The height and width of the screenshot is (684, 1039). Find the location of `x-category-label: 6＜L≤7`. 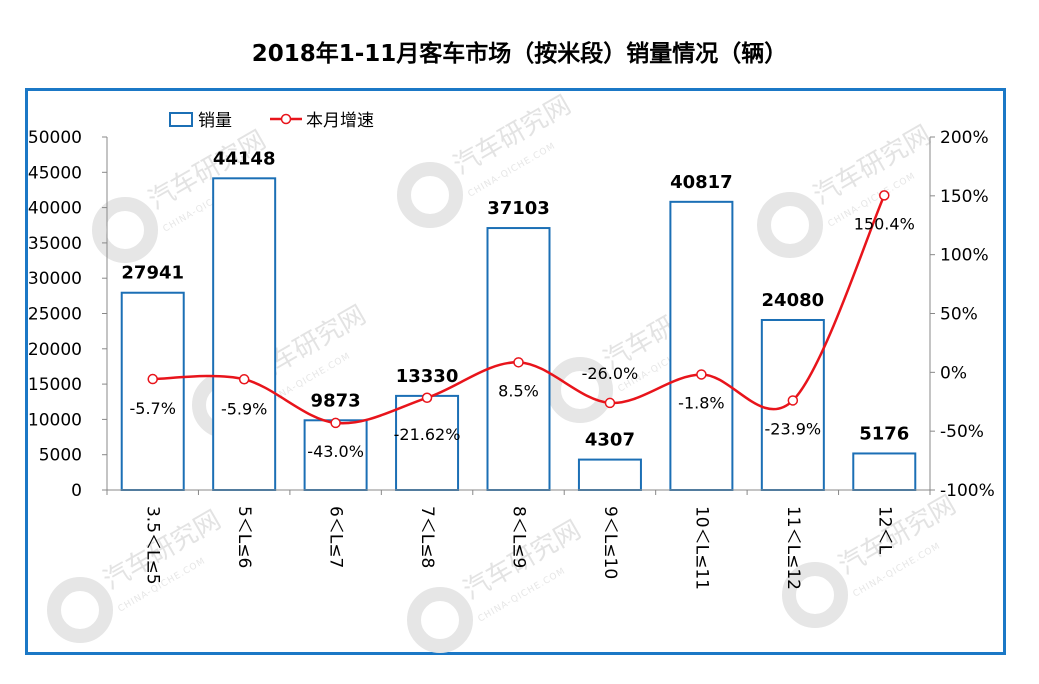

x-category-label: 6＜L≤7 is located at coordinates (336, 537).